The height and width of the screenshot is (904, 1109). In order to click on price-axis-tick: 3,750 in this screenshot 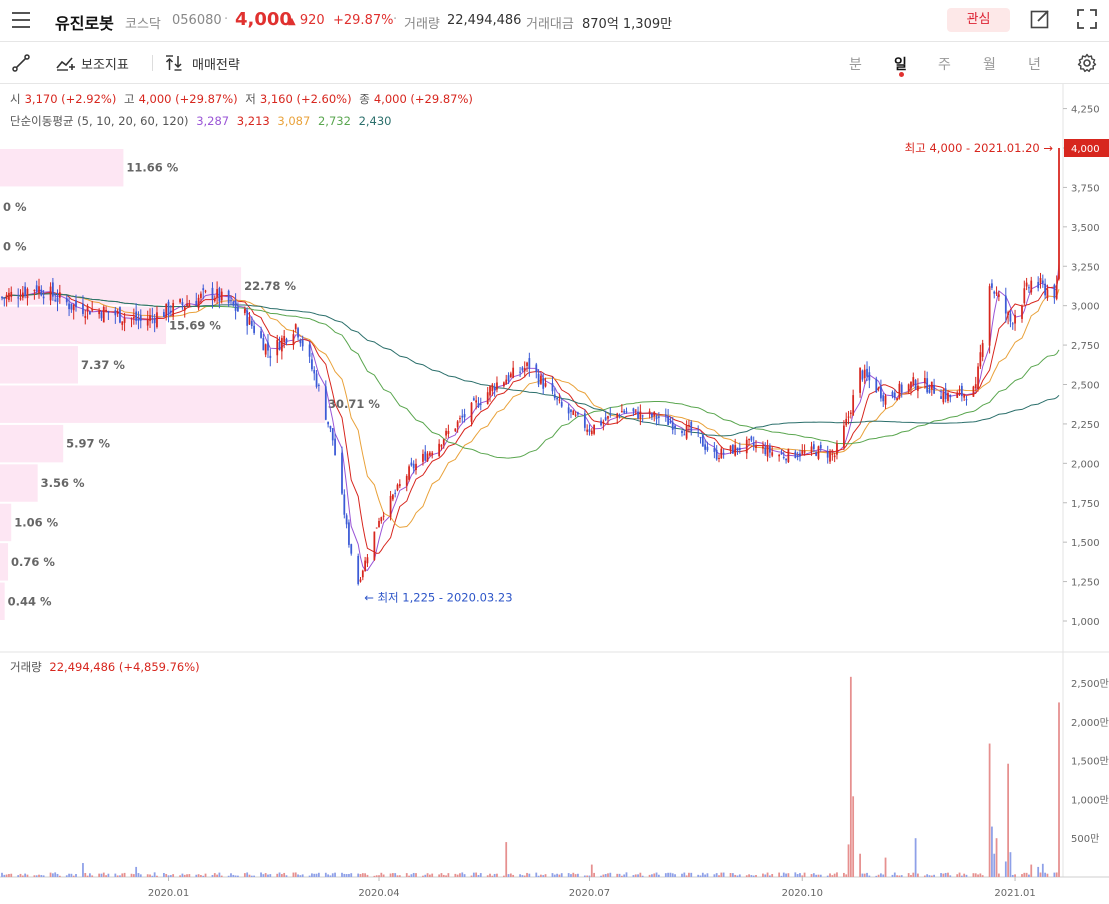, I will do `click(1085, 188)`.